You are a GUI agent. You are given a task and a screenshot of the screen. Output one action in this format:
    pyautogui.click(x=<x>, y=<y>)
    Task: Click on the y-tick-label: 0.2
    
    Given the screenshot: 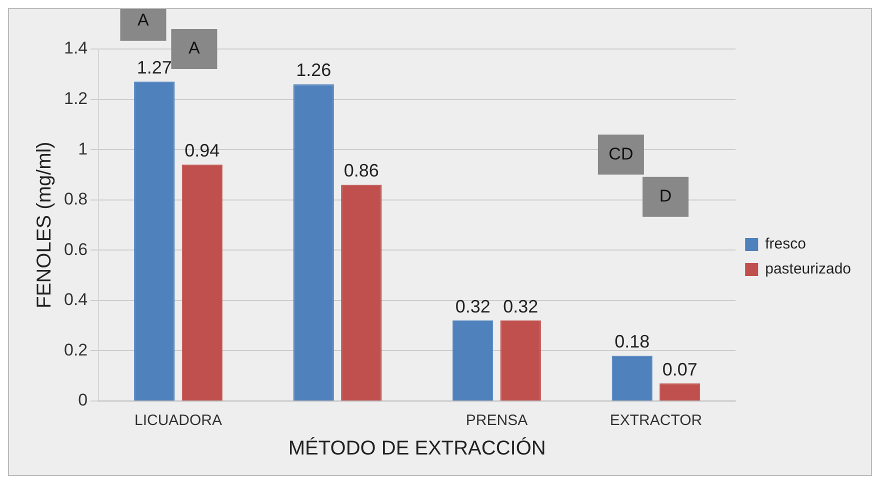 What is the action you would take?
    pyautogui.click(x=76, y=350)
    